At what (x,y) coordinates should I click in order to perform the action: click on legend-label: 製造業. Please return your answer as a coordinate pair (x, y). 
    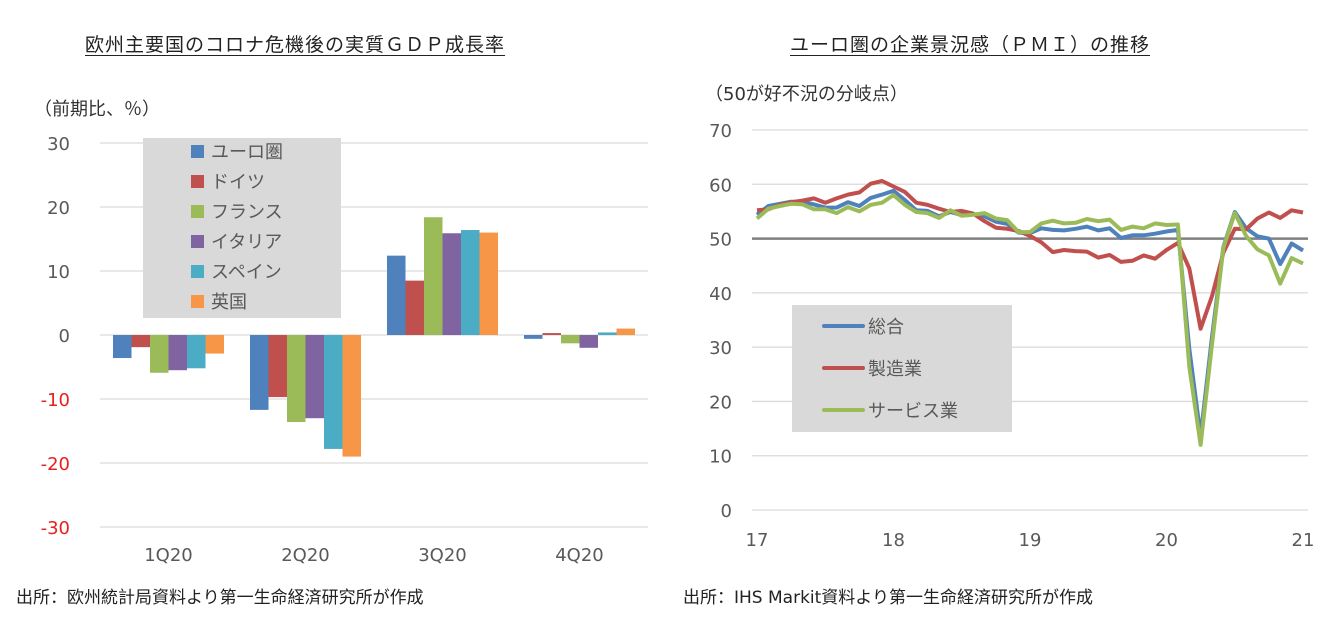
    Looking at the image, I should click on (895, 369).